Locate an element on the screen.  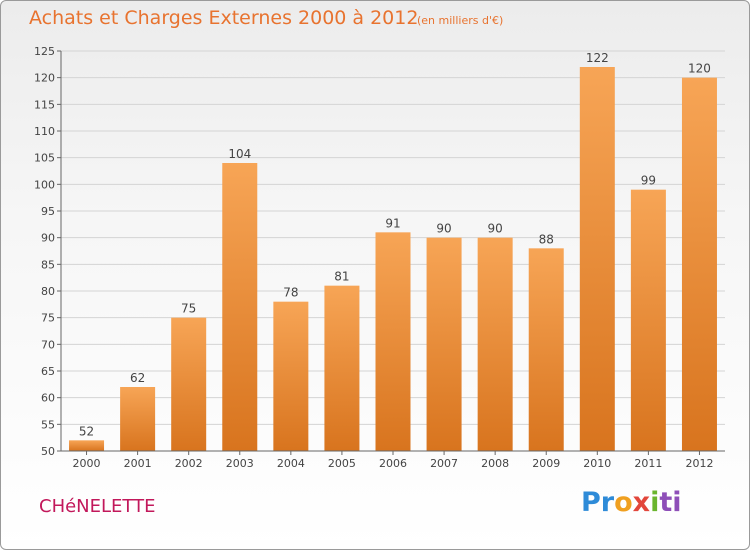
logo-part: Pr is located at coordinates (598, 502).